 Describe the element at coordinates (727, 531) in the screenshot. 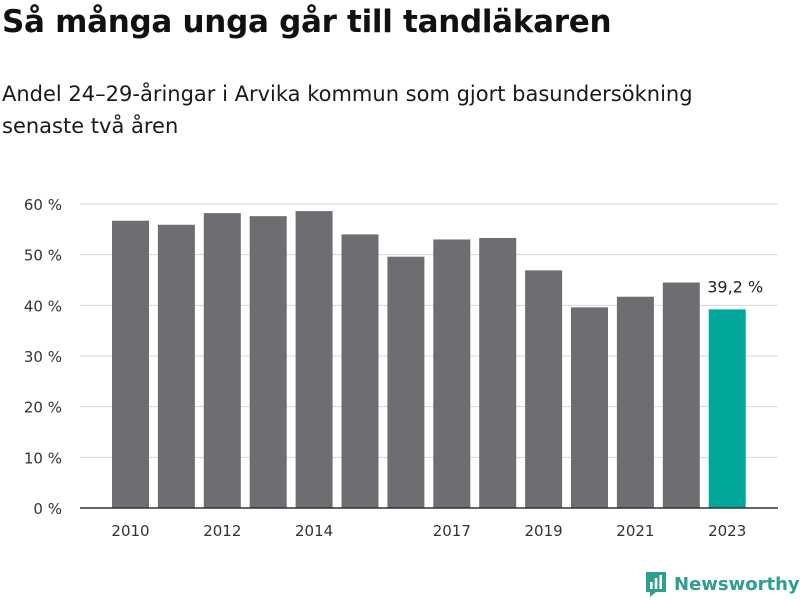

I see `x-tick-label: 2023` at that location.